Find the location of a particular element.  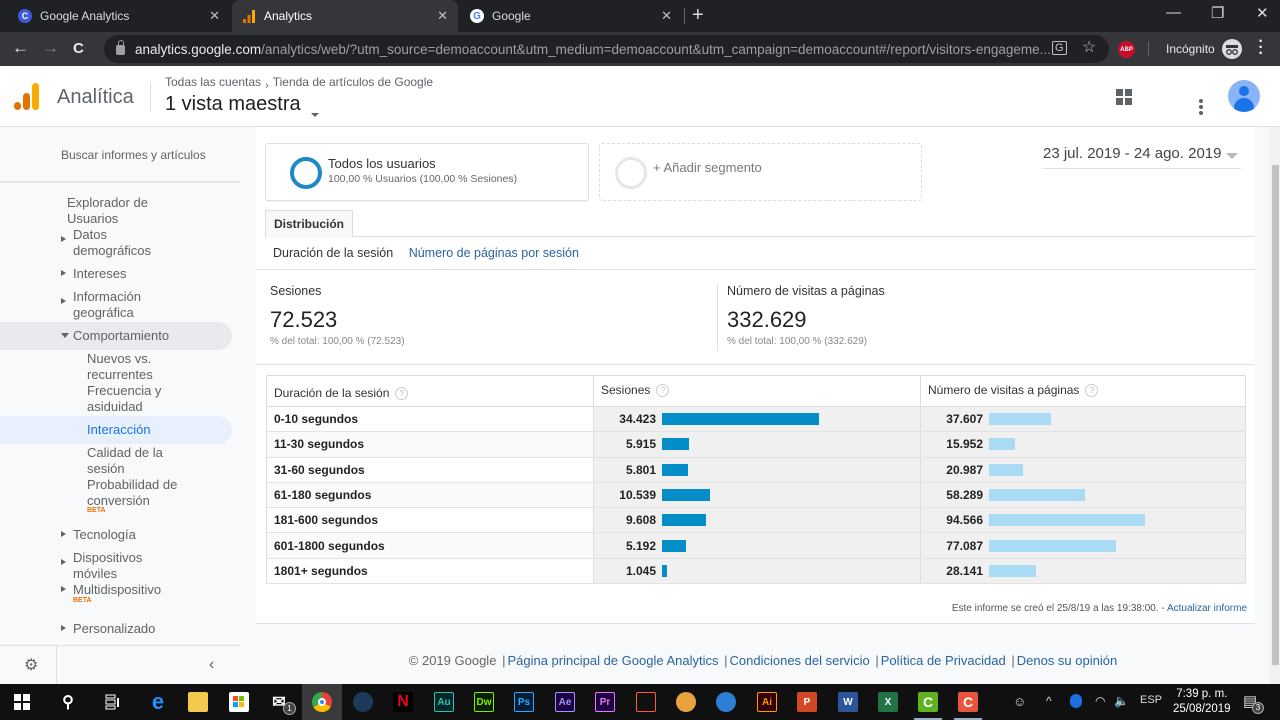

sidebar-item-informacion-geografica: Información geográfica is located at coordinates (107, 304).